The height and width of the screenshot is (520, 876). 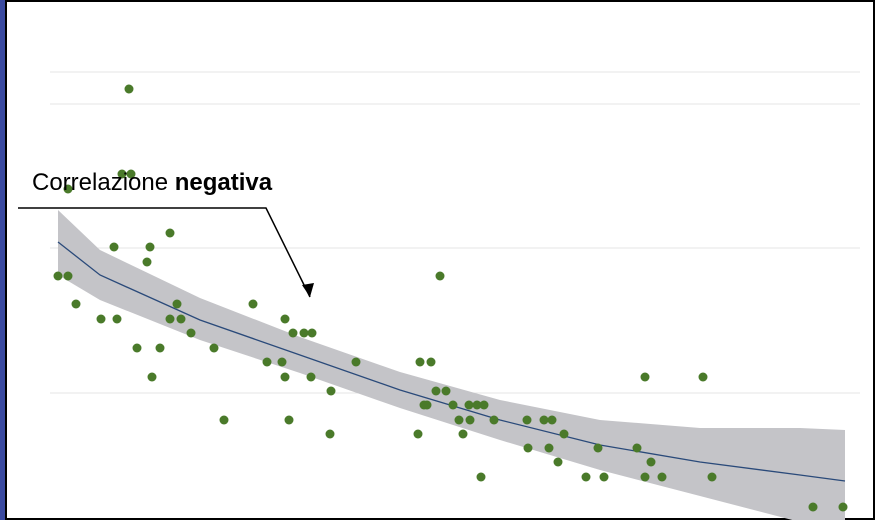 What do you see at coordinates (224, 182) in the screenshot?
I see `annotation-bold: negativa` at bounding box center [224, 182].